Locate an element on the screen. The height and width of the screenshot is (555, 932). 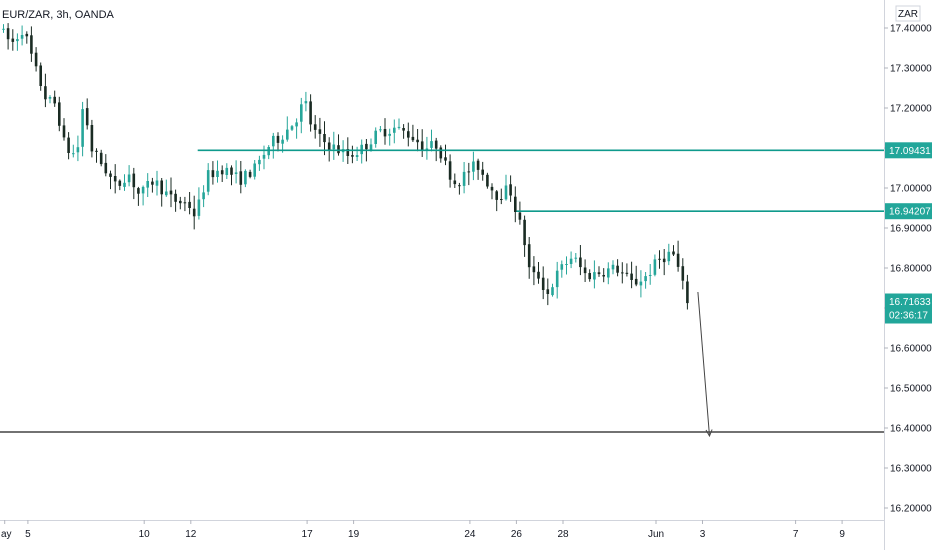
header-layer: EUR/ZAR, 3h, OANDA is located at coordinates (58, 15).